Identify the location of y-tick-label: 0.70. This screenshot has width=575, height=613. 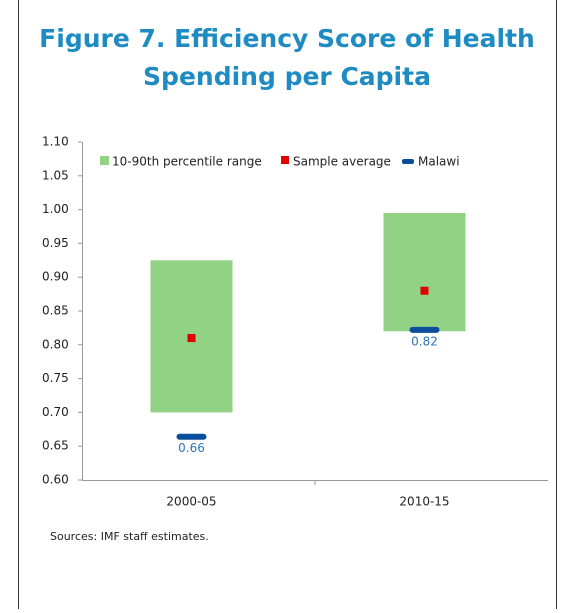
(55, 412).